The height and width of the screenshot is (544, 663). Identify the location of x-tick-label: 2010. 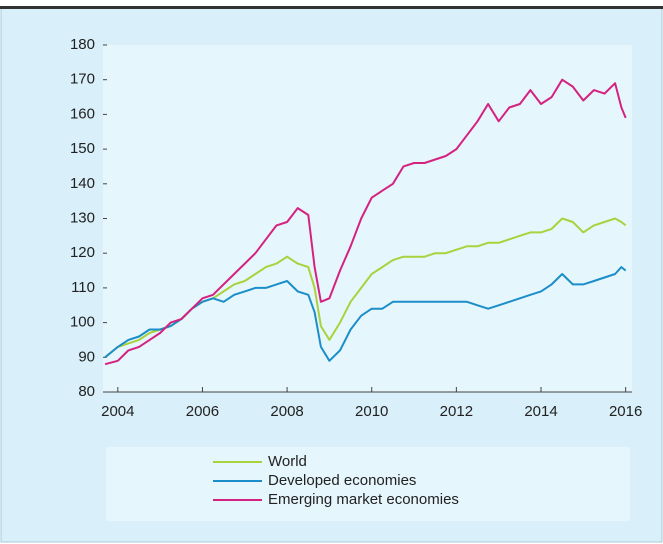
(371, 411).